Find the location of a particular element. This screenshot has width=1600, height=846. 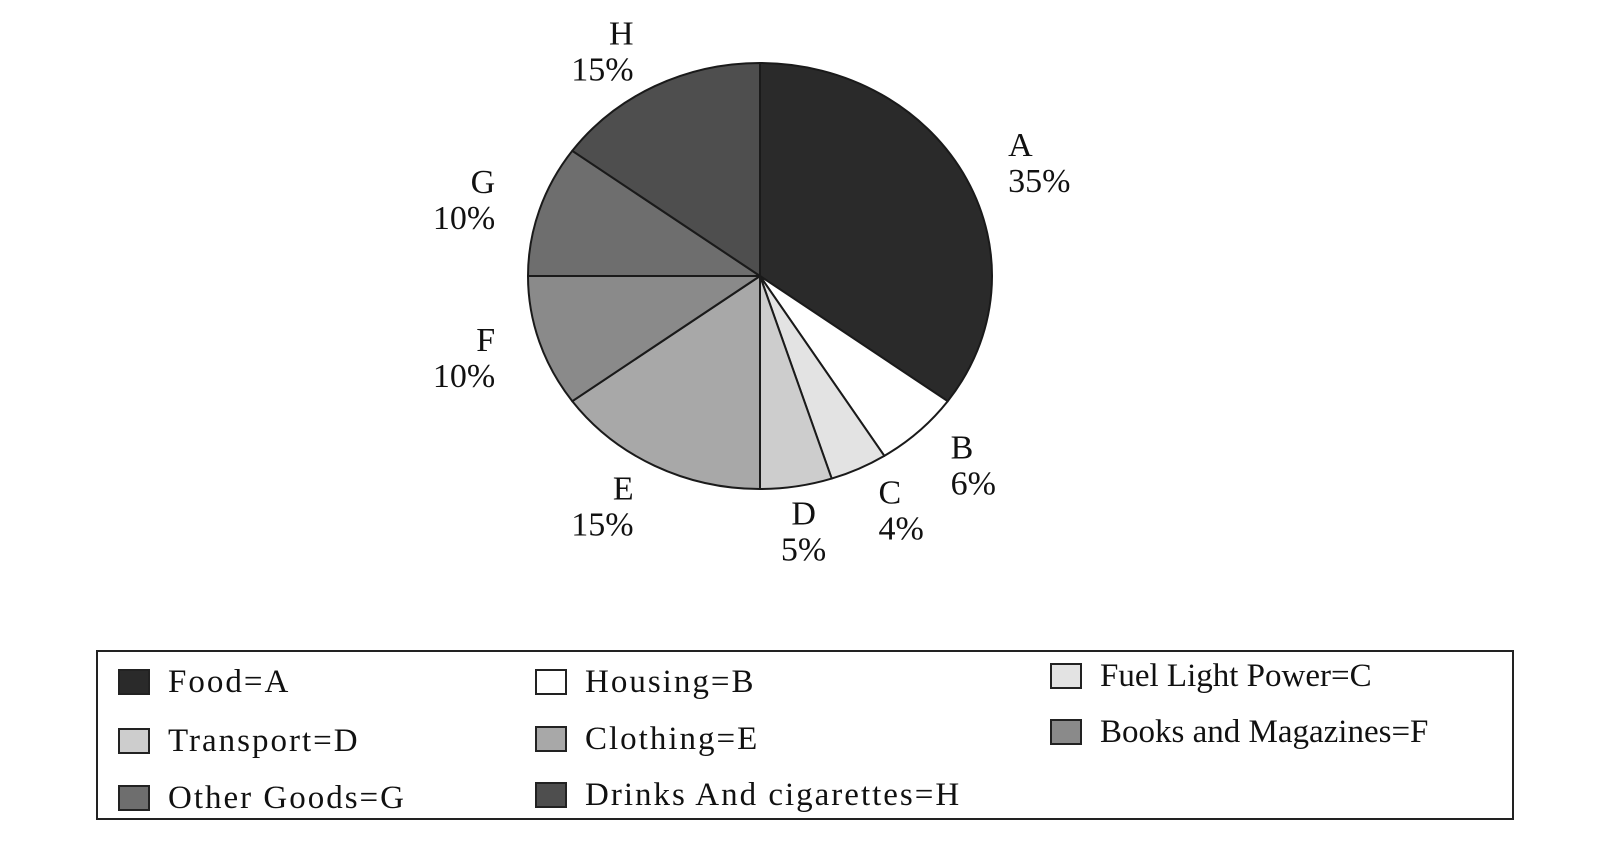

slice-letter-h: H is located at coordinates (621, 33).